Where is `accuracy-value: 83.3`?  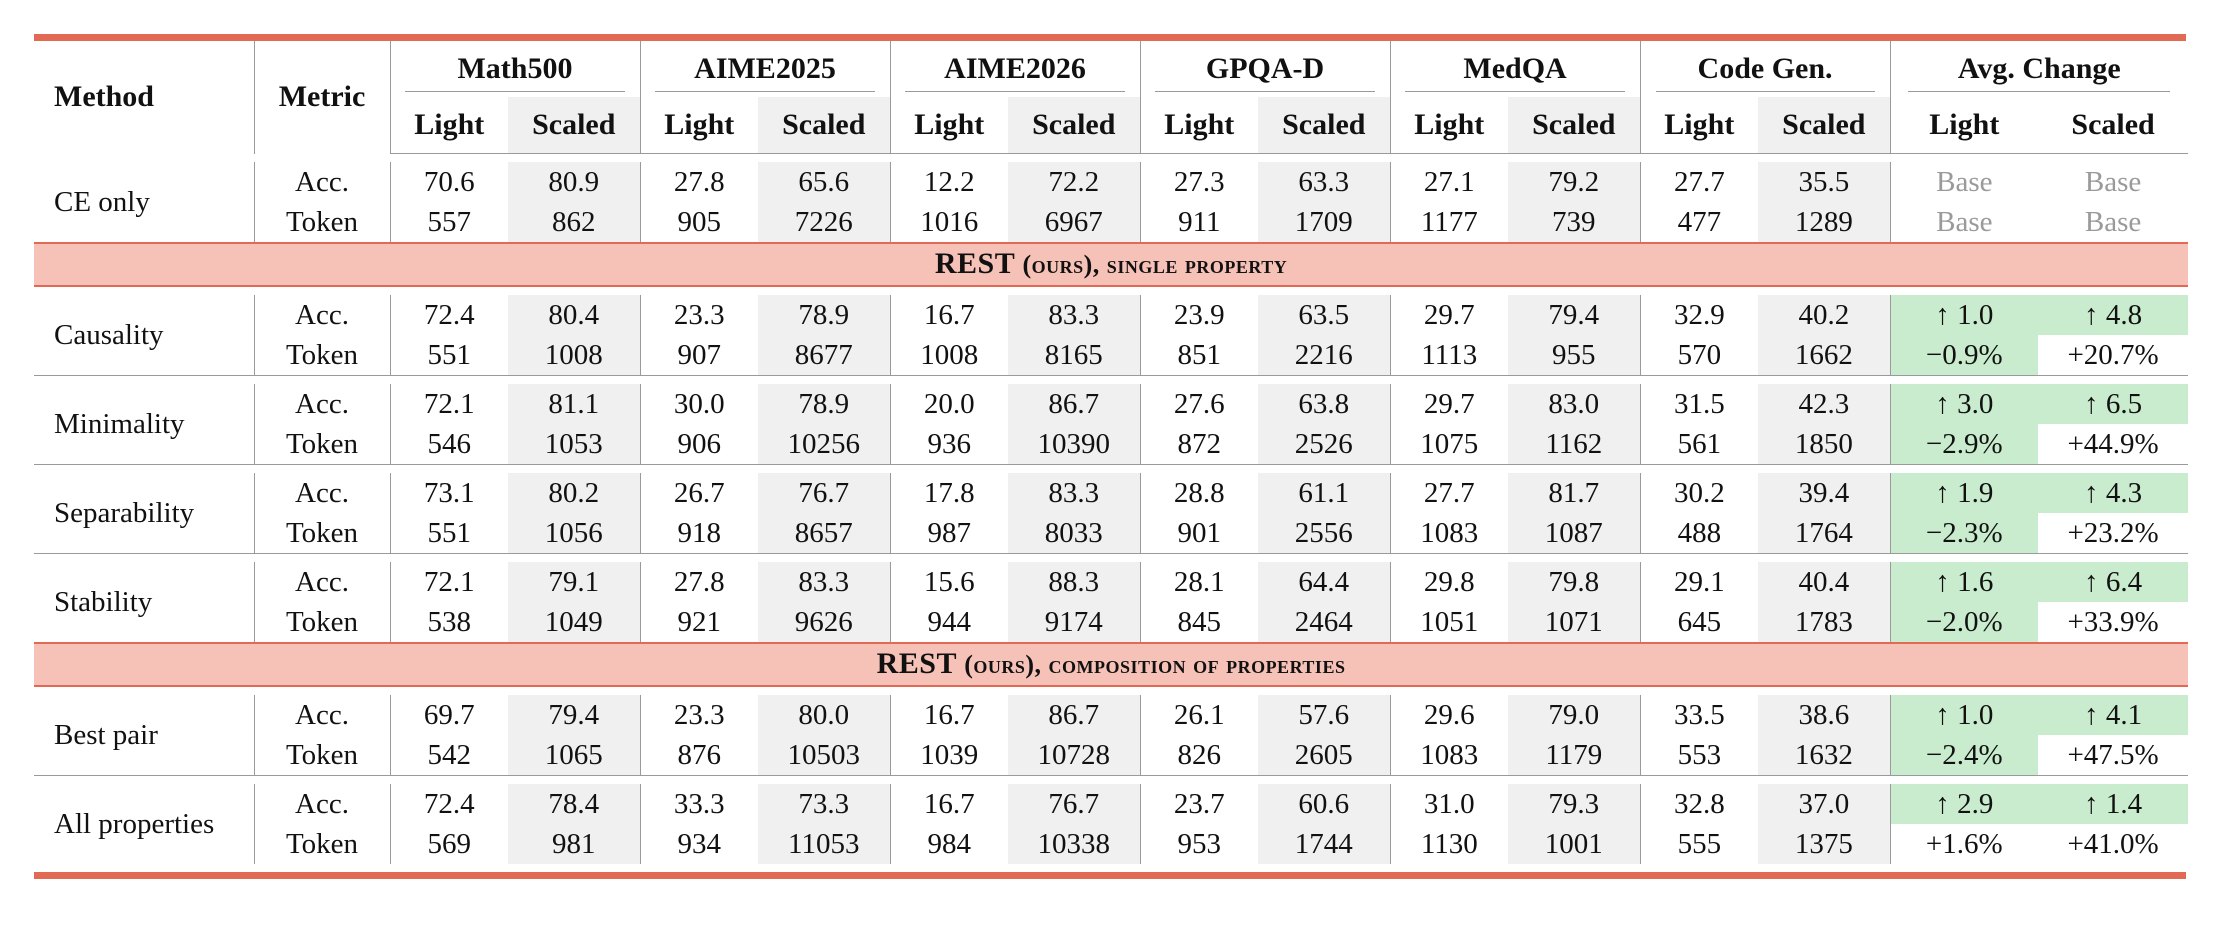 accuracy-value: 83.3 is located at coordinates (1074, 493).